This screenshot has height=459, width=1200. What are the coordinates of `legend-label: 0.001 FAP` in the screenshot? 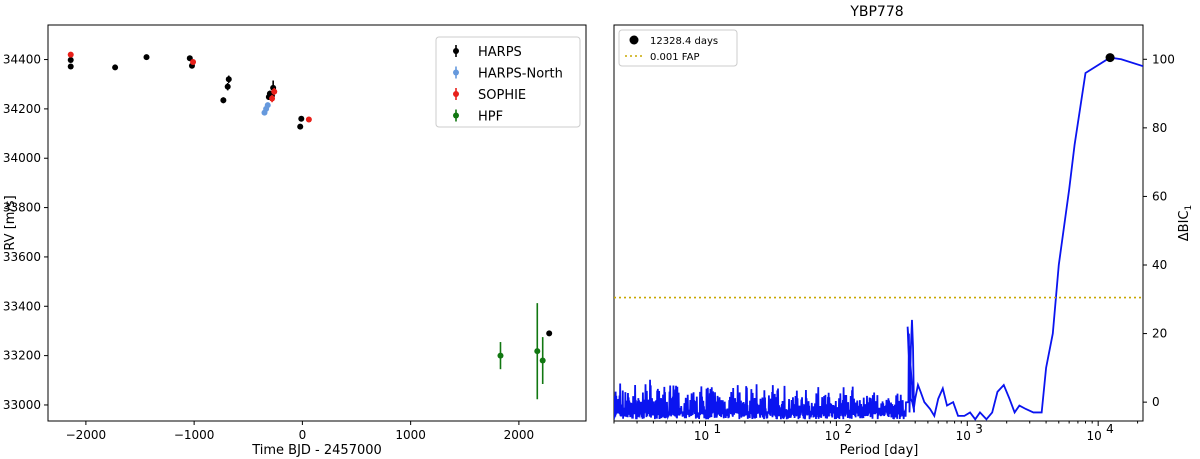 It's located at (675, 57).